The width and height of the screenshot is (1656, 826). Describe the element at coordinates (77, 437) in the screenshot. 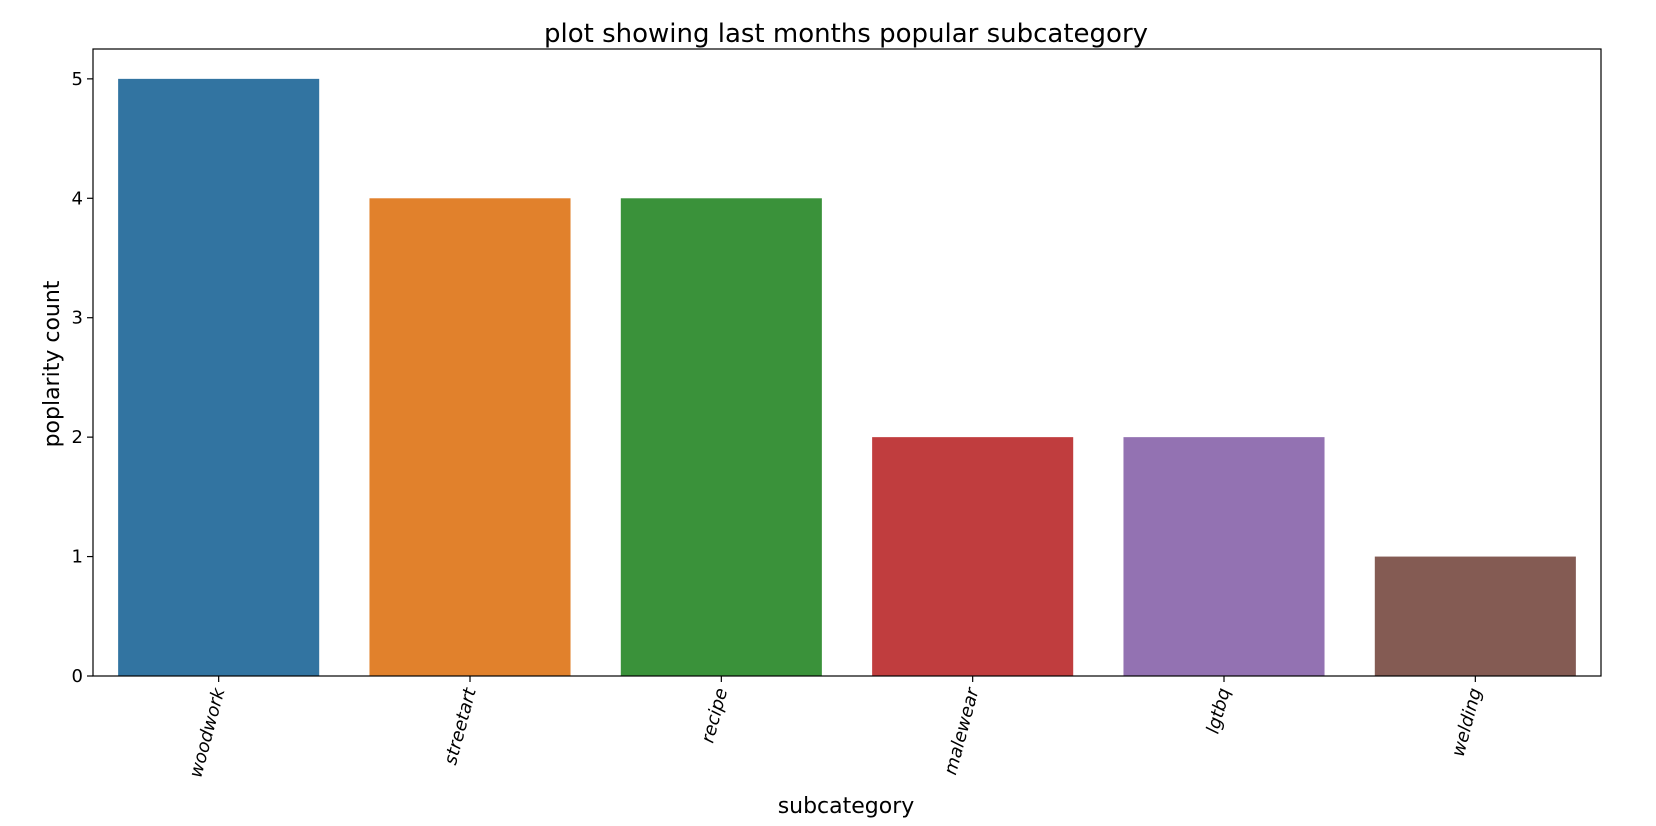

I see `y-tick-label-2: 2` at that location.